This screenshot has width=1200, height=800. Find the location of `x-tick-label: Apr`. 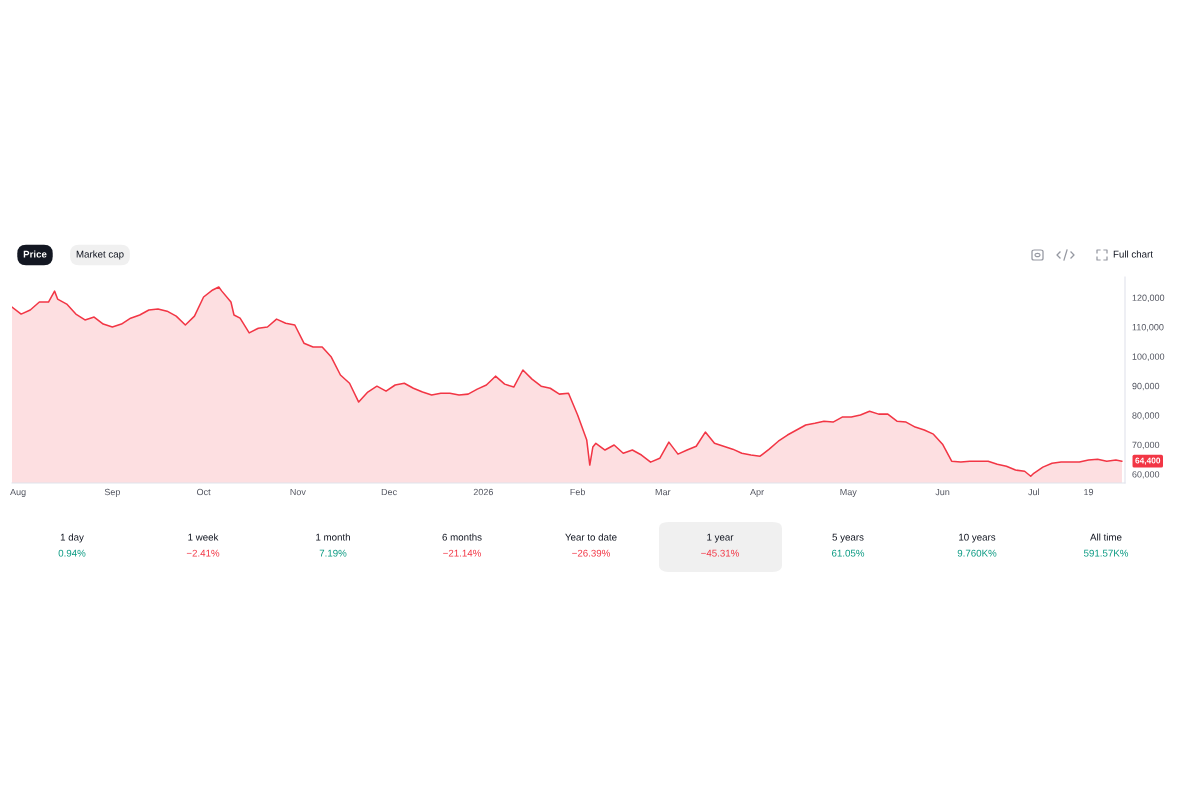

x-tick-label: Apr is located at coordinates (757, 492).